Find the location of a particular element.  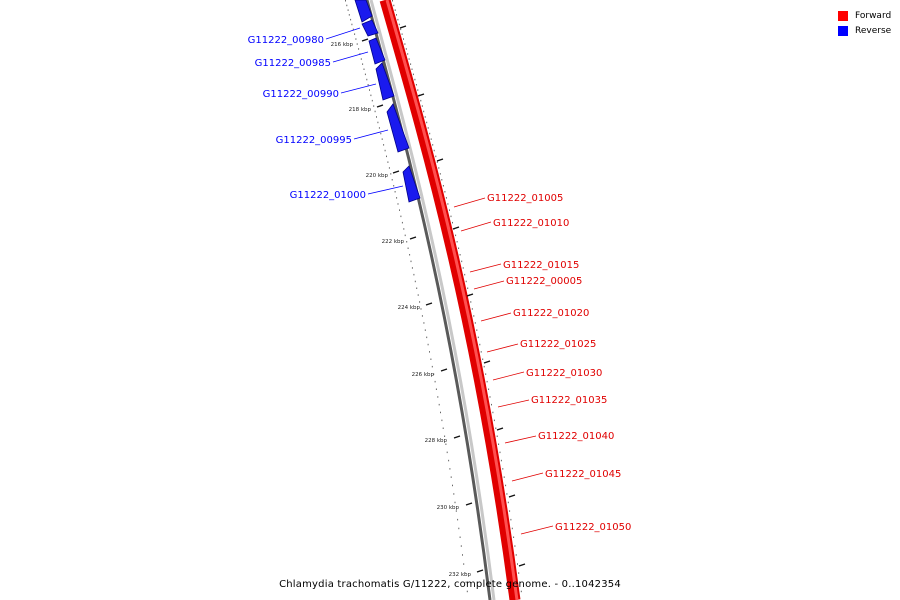

forward-gene-label: G11222_01020 is located at coordinates (551, 313).